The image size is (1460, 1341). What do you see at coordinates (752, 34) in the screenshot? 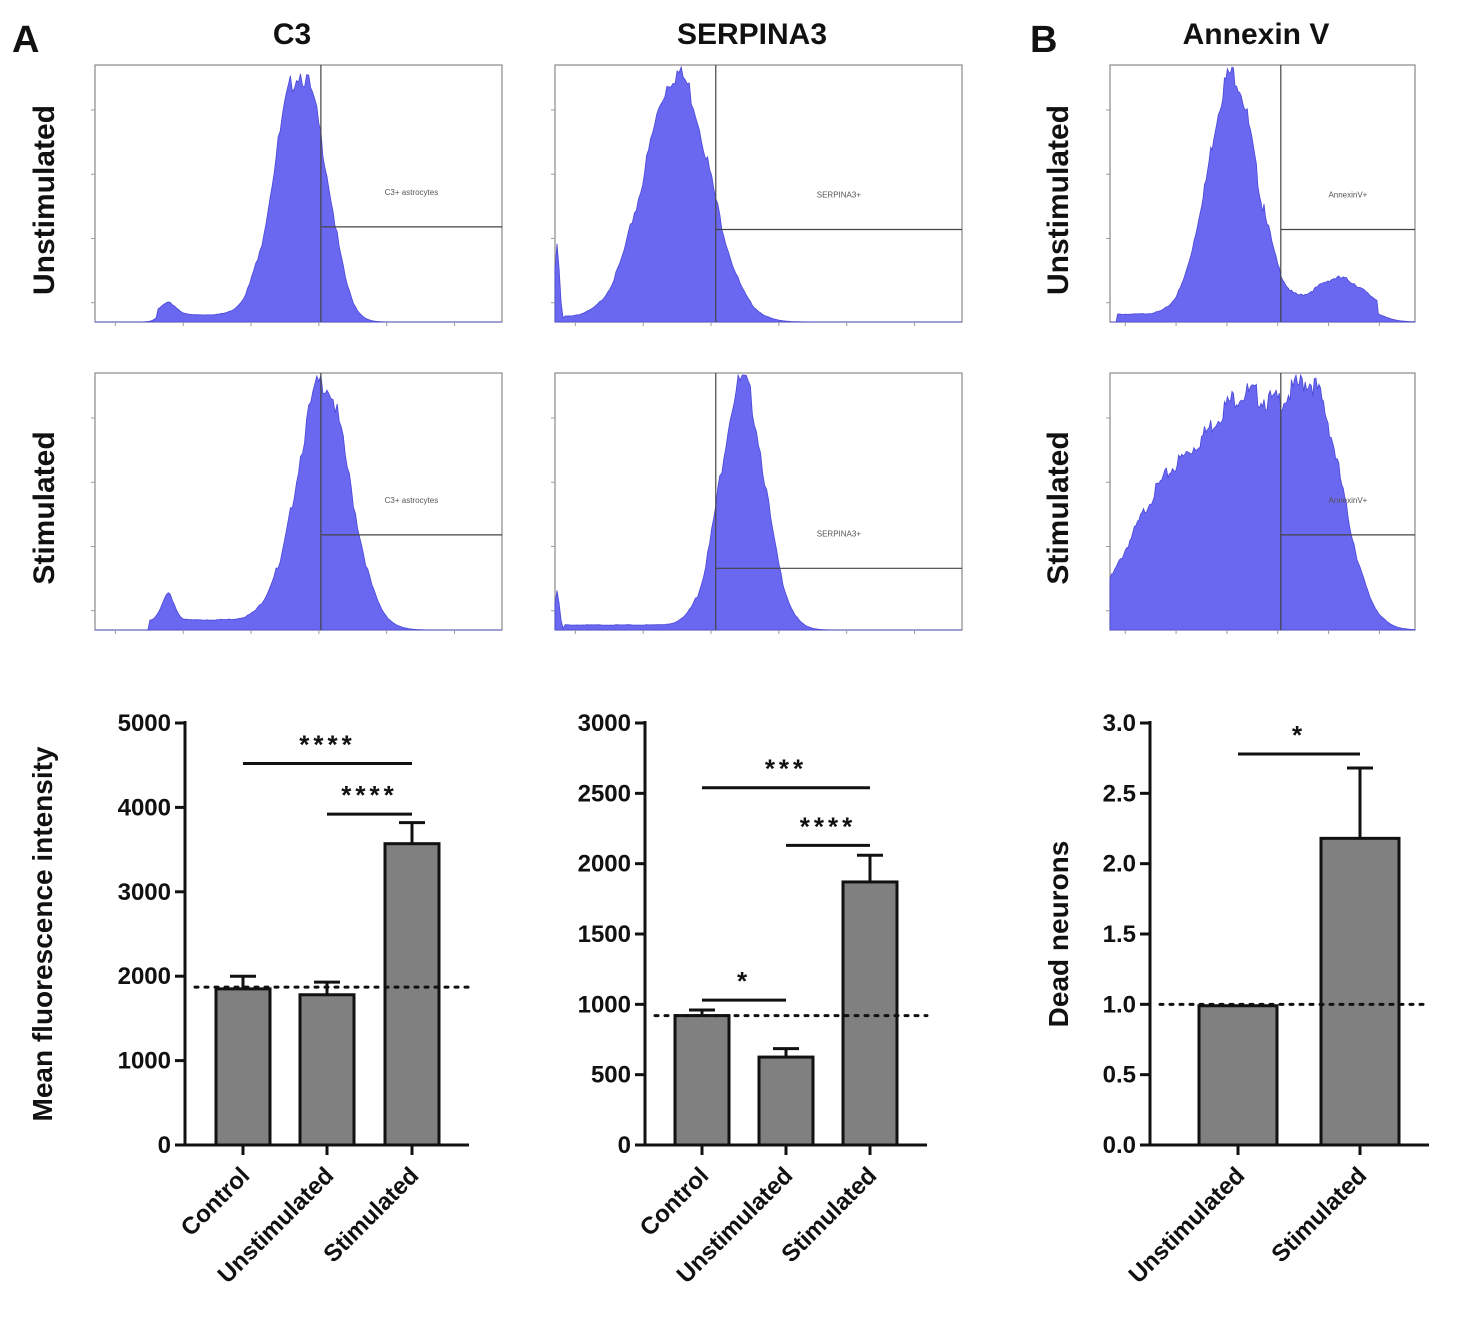
I see `column-title-serpina3: SERPINA3` at bounding box center [752, 34].